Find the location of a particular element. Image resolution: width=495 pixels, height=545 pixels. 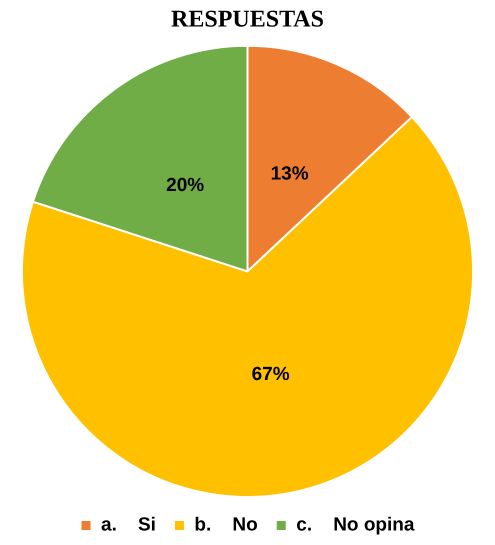

data-label: 20% is located at coordinates (185, 185).